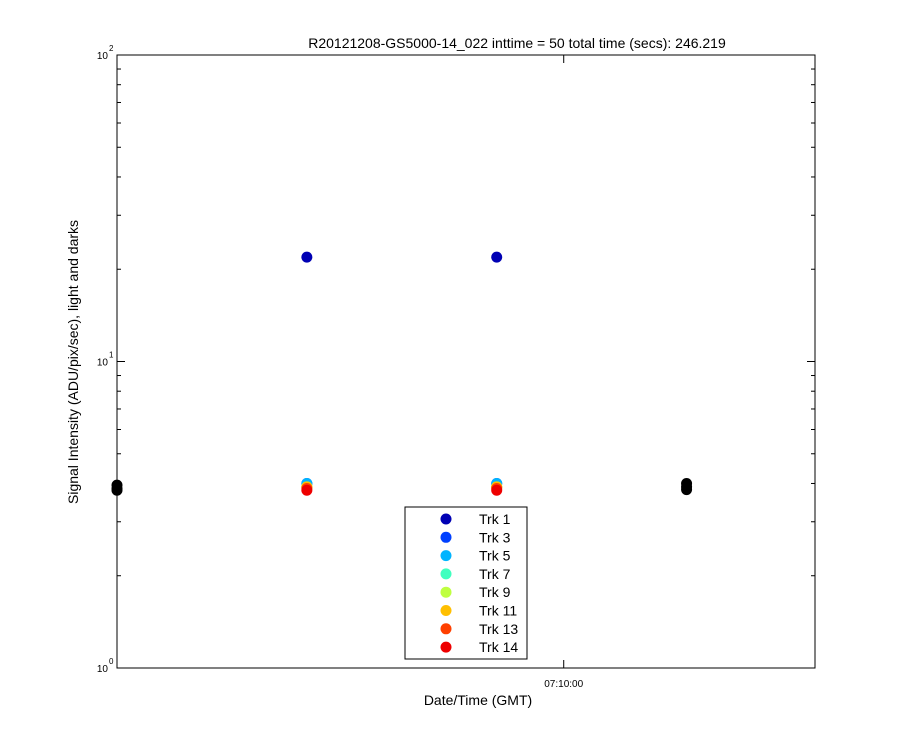 Image resolution: width=900 pixels, height=755 pixels. What do you see at coordinates (495, 592) in the screenshot?
I see `legend-label: Trk 9` at bounding box center [495, 592].